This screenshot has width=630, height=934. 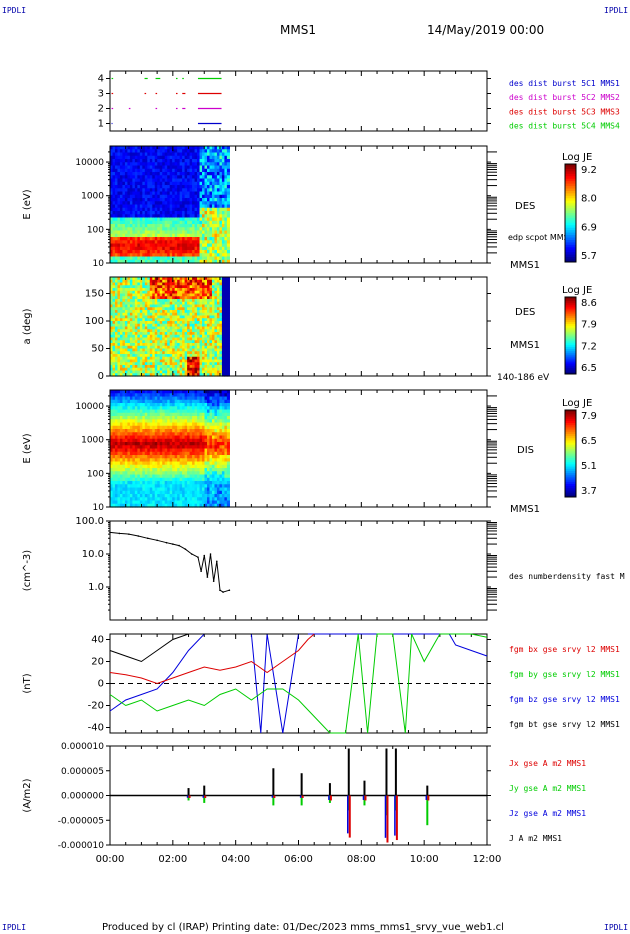 What do you see at coordinates (101, 124) in the screenshot?
I see `burst-ytick-label: 1` at bounding box center [101, 124].